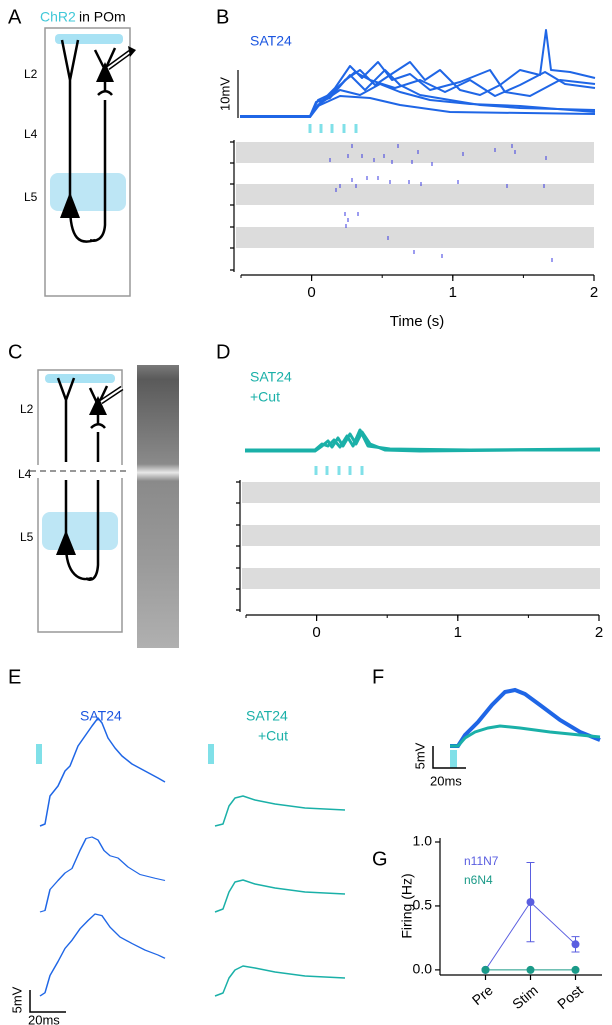 This screenshot has height=1025, width=612. Describe the element at coordinates (423, 841) in the screenshot. I see `y-tick-label: 1.0` at that location.